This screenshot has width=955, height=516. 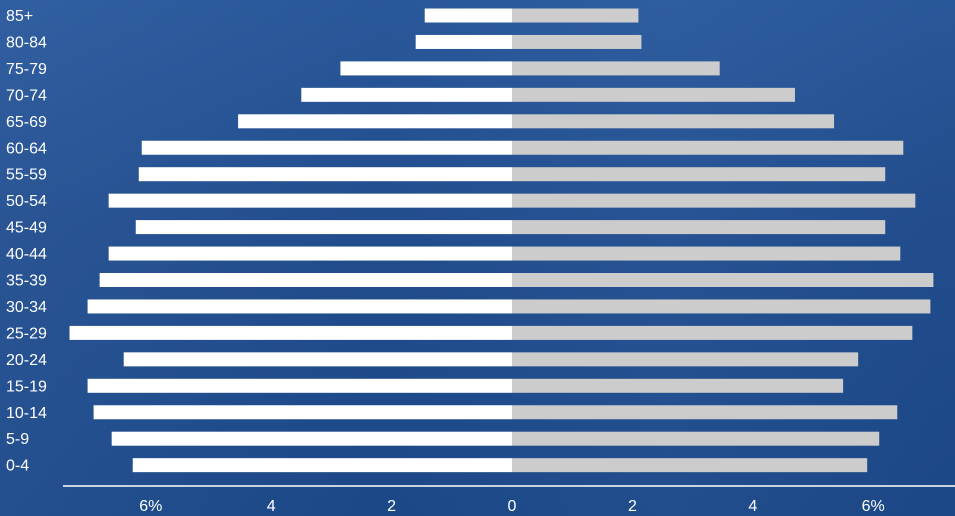 What do you see at coordinates (26, 333) in the screenshot?
I see `y-tick-label: 25-29` at bounding box center [26, 333].